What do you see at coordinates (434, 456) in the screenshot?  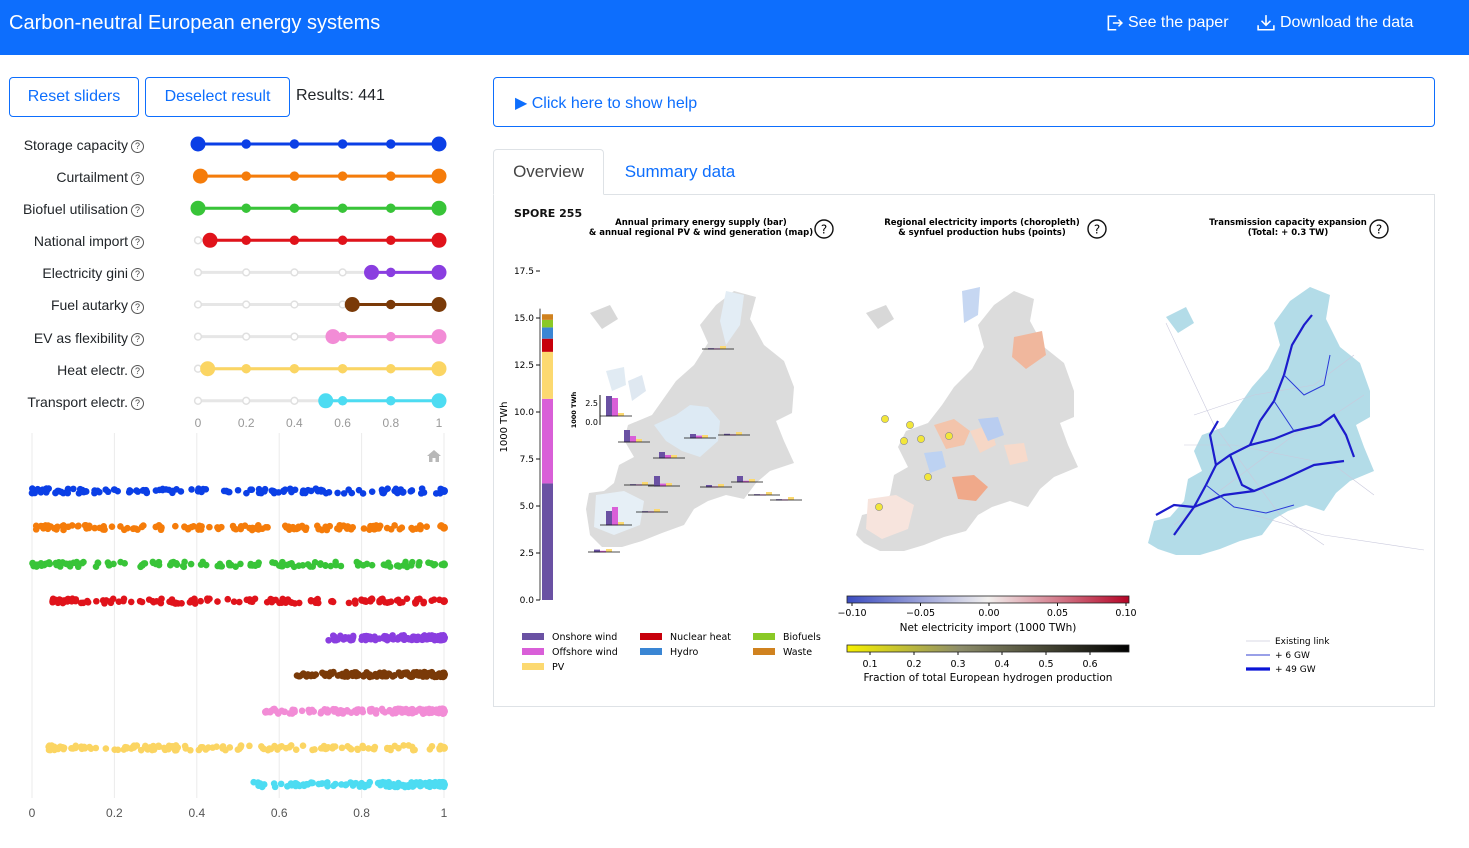 I see `home-icon` at bounding box center [434, 456].